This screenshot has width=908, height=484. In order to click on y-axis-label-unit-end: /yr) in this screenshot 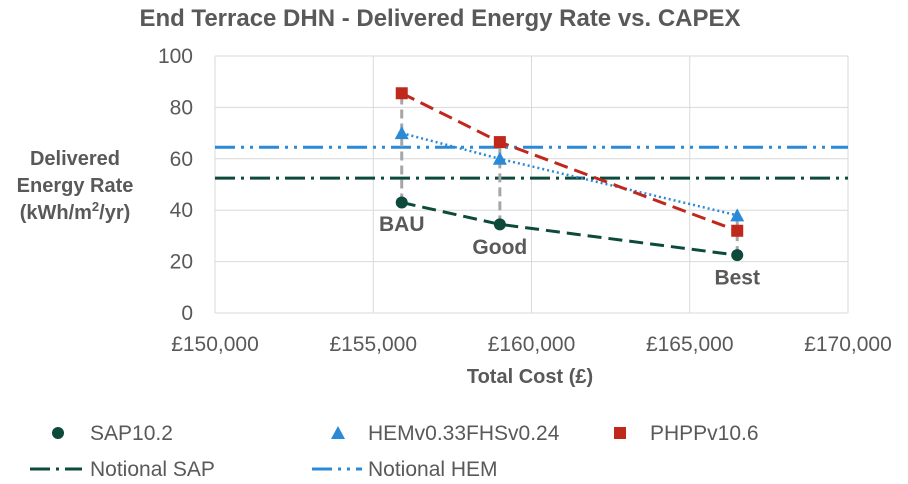, I will do `click(114, 213)`.